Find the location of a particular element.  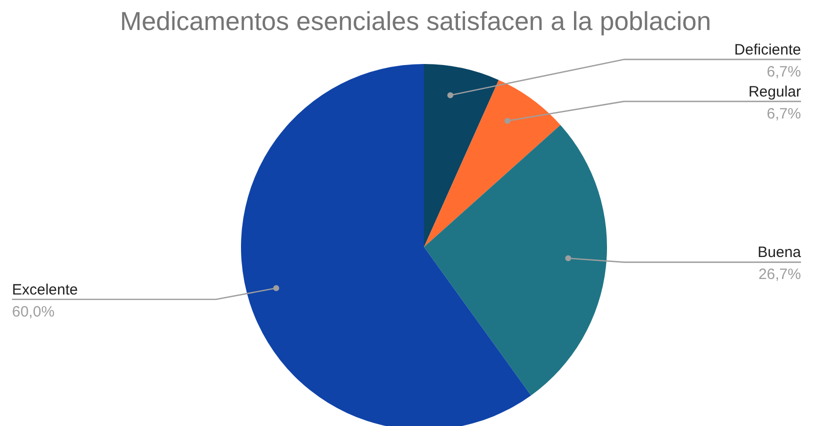

data-label: 26,7% is located at coordinates (779, 275).